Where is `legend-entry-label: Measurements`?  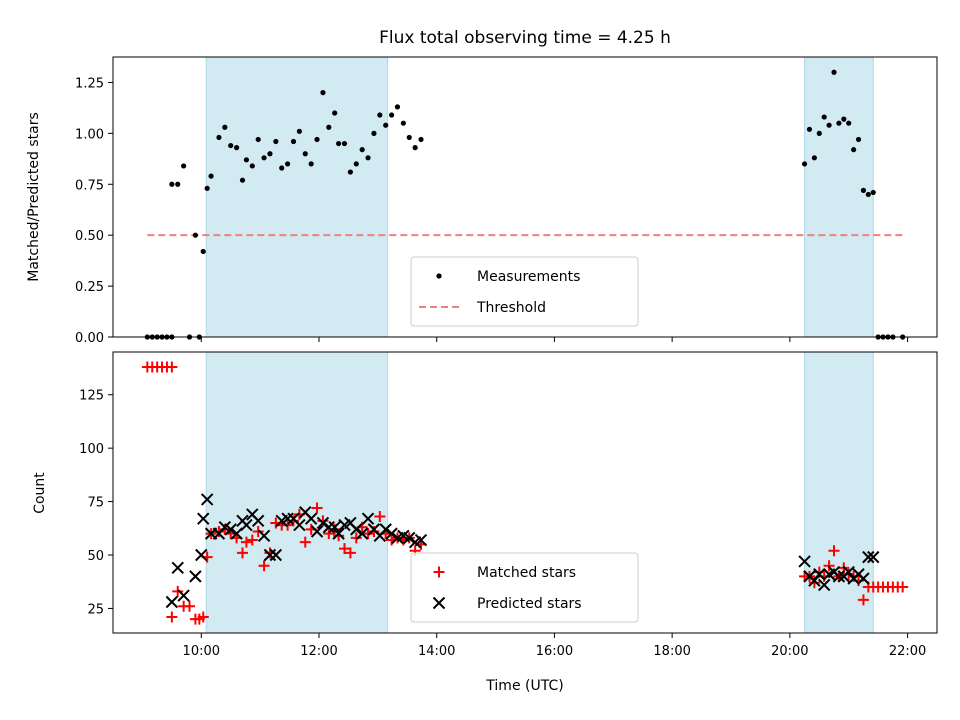
legend-entry-label: Measurements is located at coordinates (528, 277).